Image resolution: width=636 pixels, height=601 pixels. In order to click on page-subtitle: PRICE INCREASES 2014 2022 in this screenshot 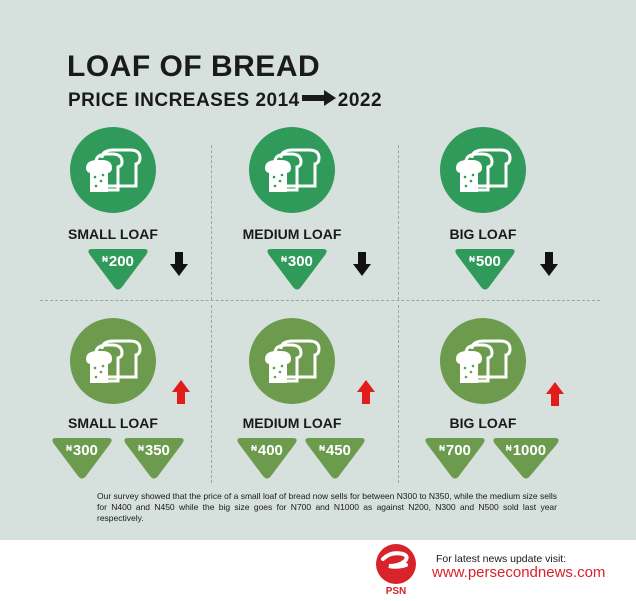, I will do `click(225, 101)`.